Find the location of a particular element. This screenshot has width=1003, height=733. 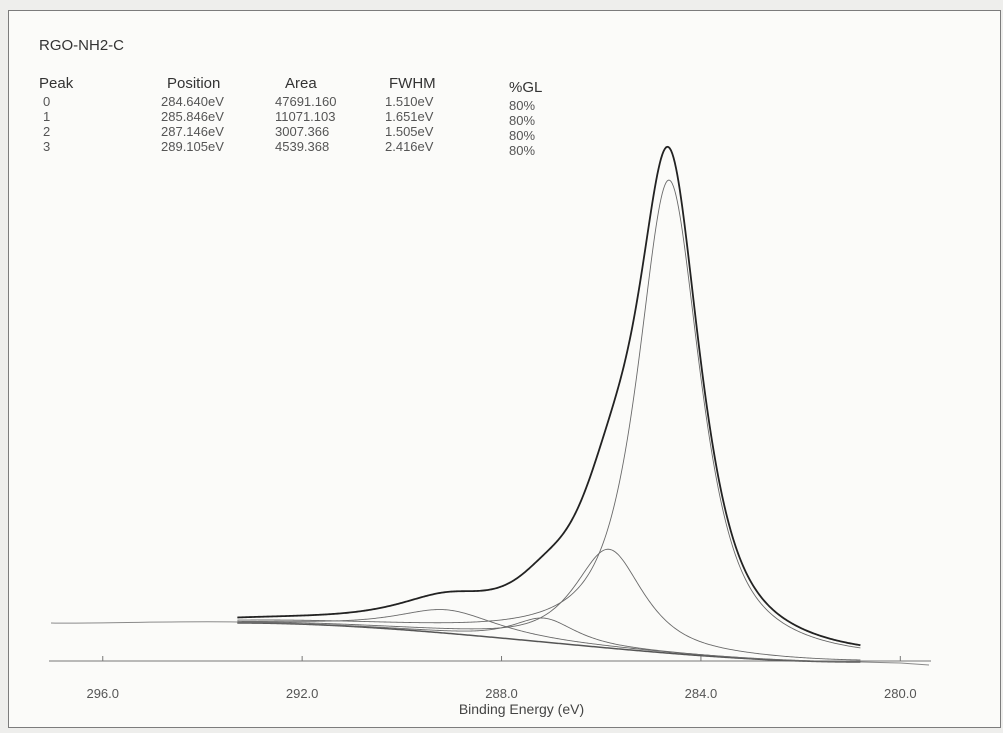

table-header-area: Area is located at coordinates (301, 83).